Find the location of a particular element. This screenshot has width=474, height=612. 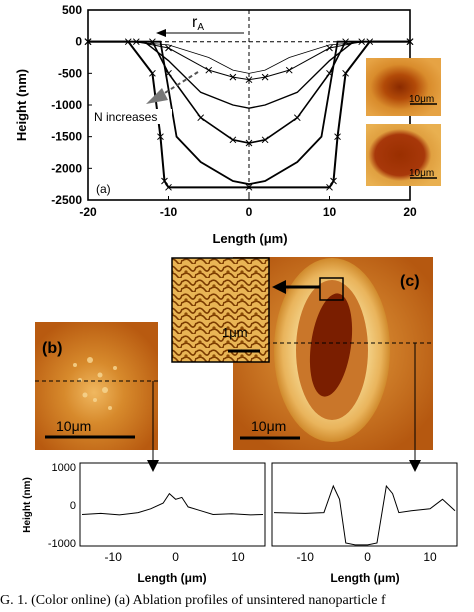

arrow-b-head is located at coordinates (153, 466).